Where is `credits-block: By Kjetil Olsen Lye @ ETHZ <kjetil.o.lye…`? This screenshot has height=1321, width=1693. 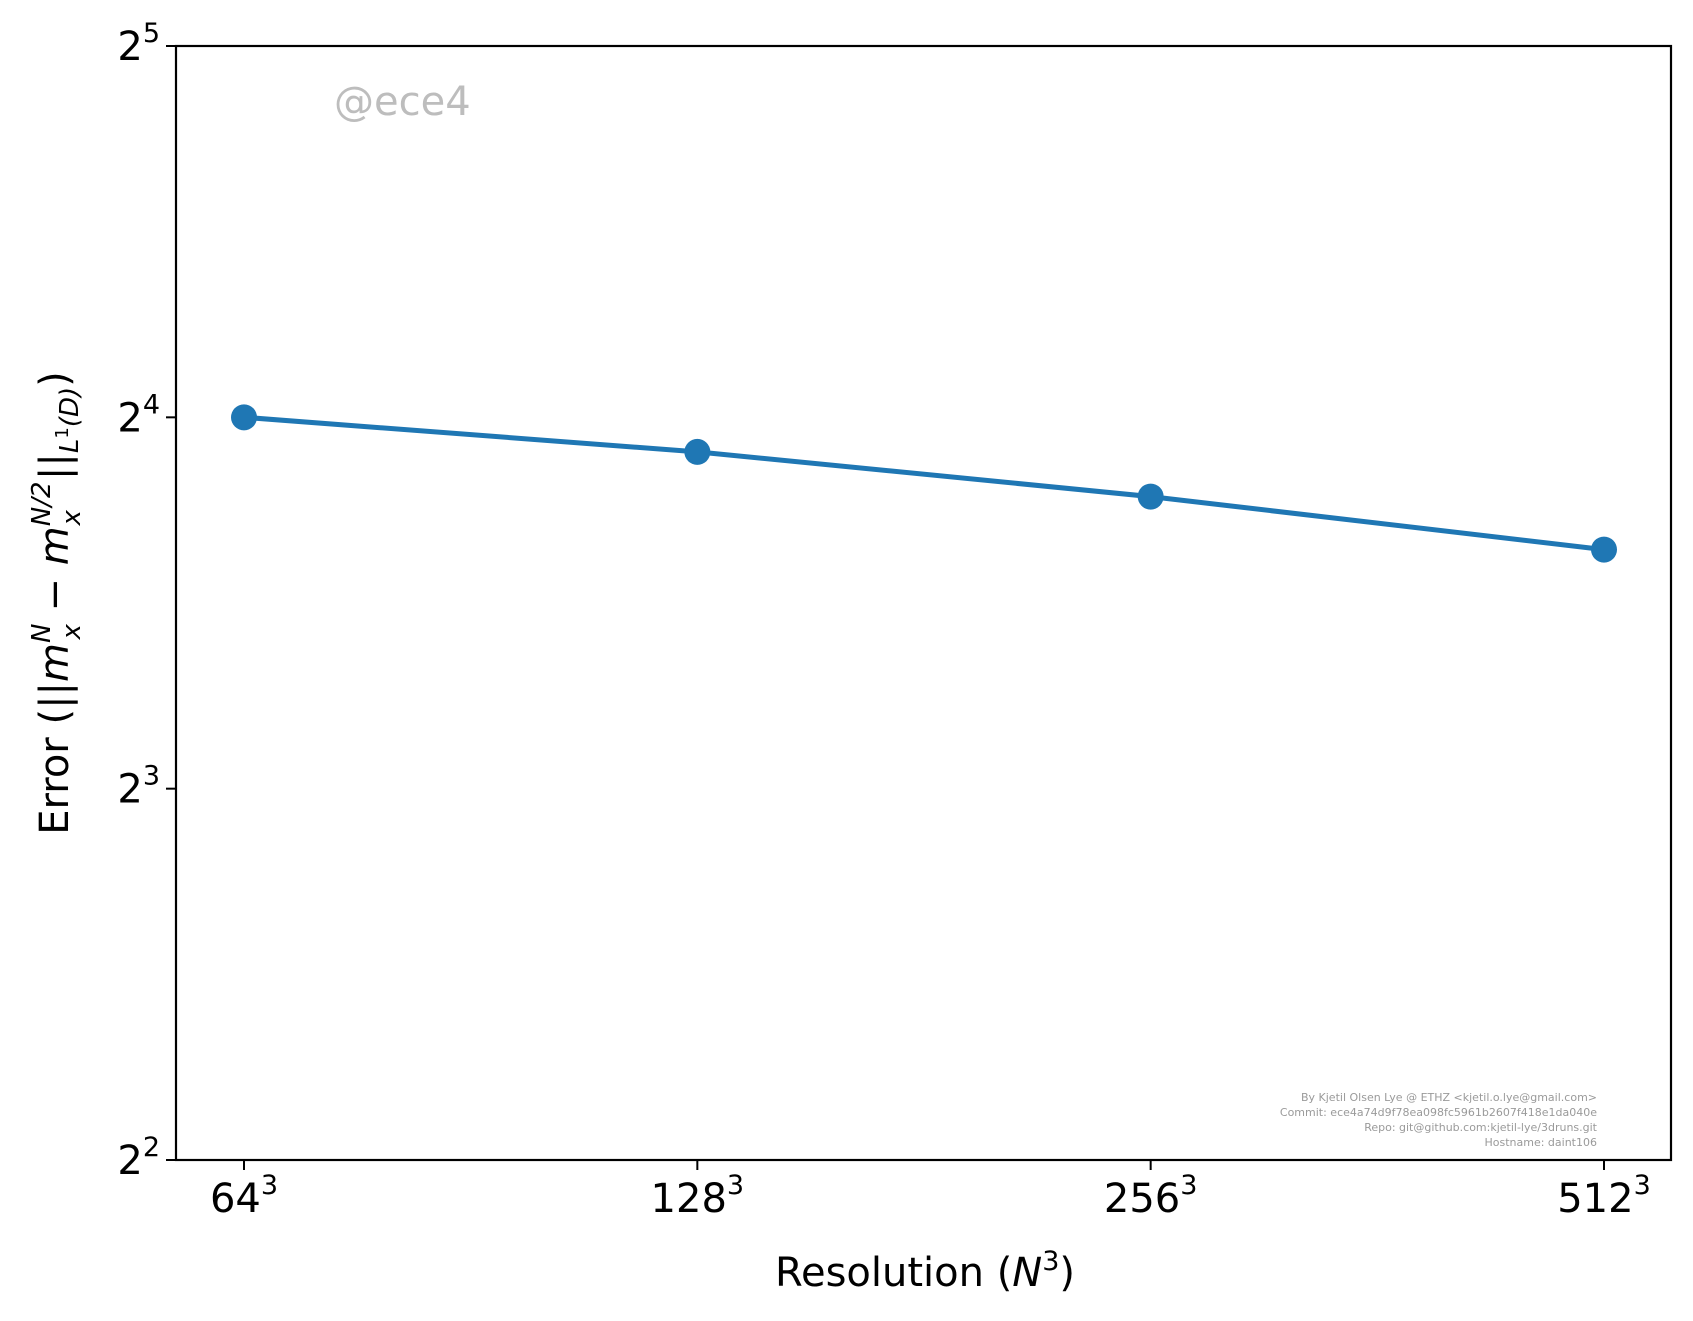
credits-block: By Kjetil Olsen Lye @ ETHZ <kjetil.o.lye… is located at coordinates (1439, 1120).